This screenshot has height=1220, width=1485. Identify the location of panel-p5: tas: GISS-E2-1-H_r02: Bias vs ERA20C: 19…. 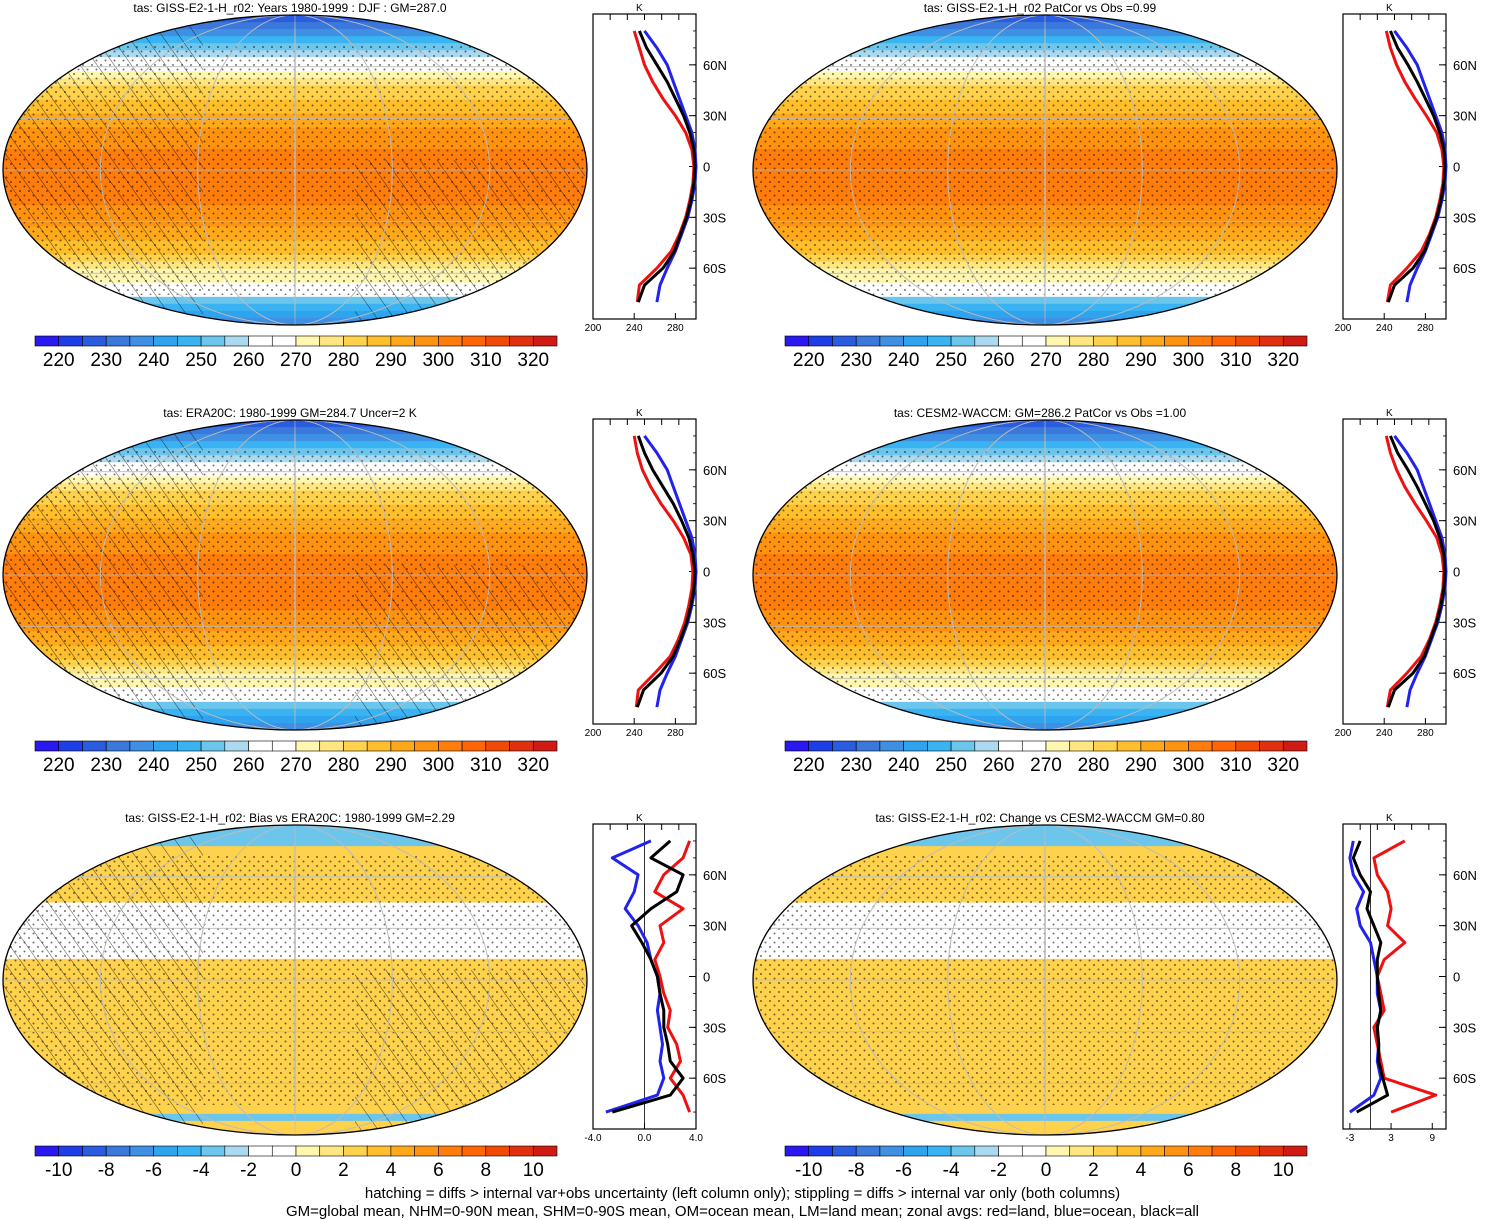
(364, 996).